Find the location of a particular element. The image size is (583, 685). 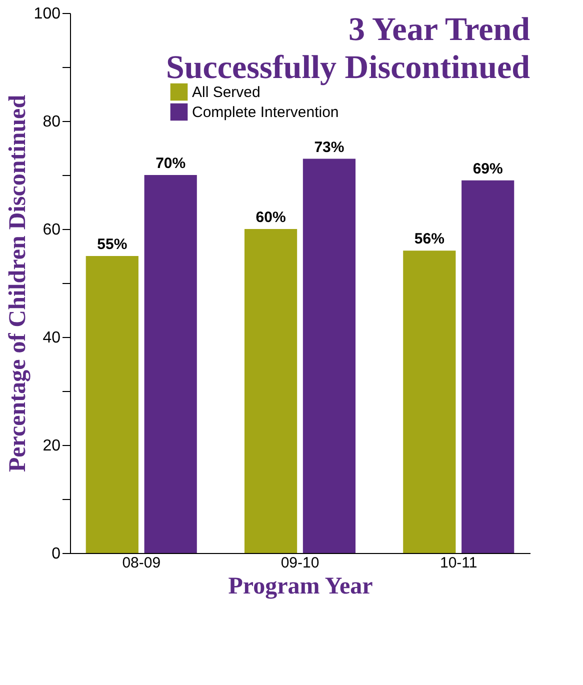

x-tick-label: 08-09 is located at coordinates (141, 563).